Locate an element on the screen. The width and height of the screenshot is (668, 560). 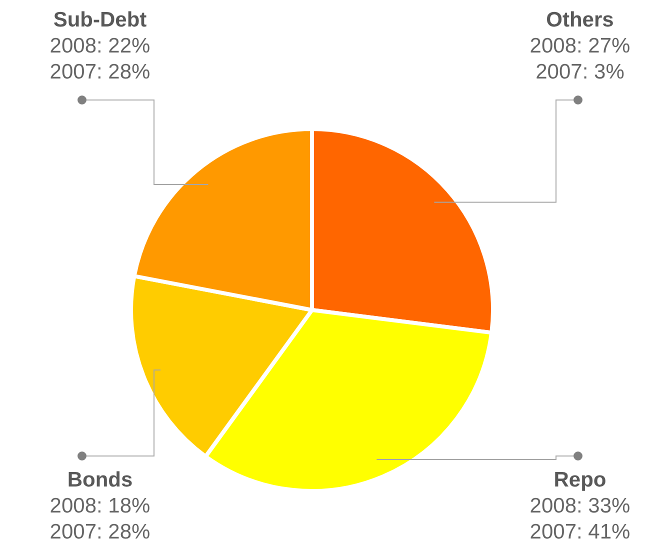
slice-label: Sub-Debt is located at coordinates (100, 20).